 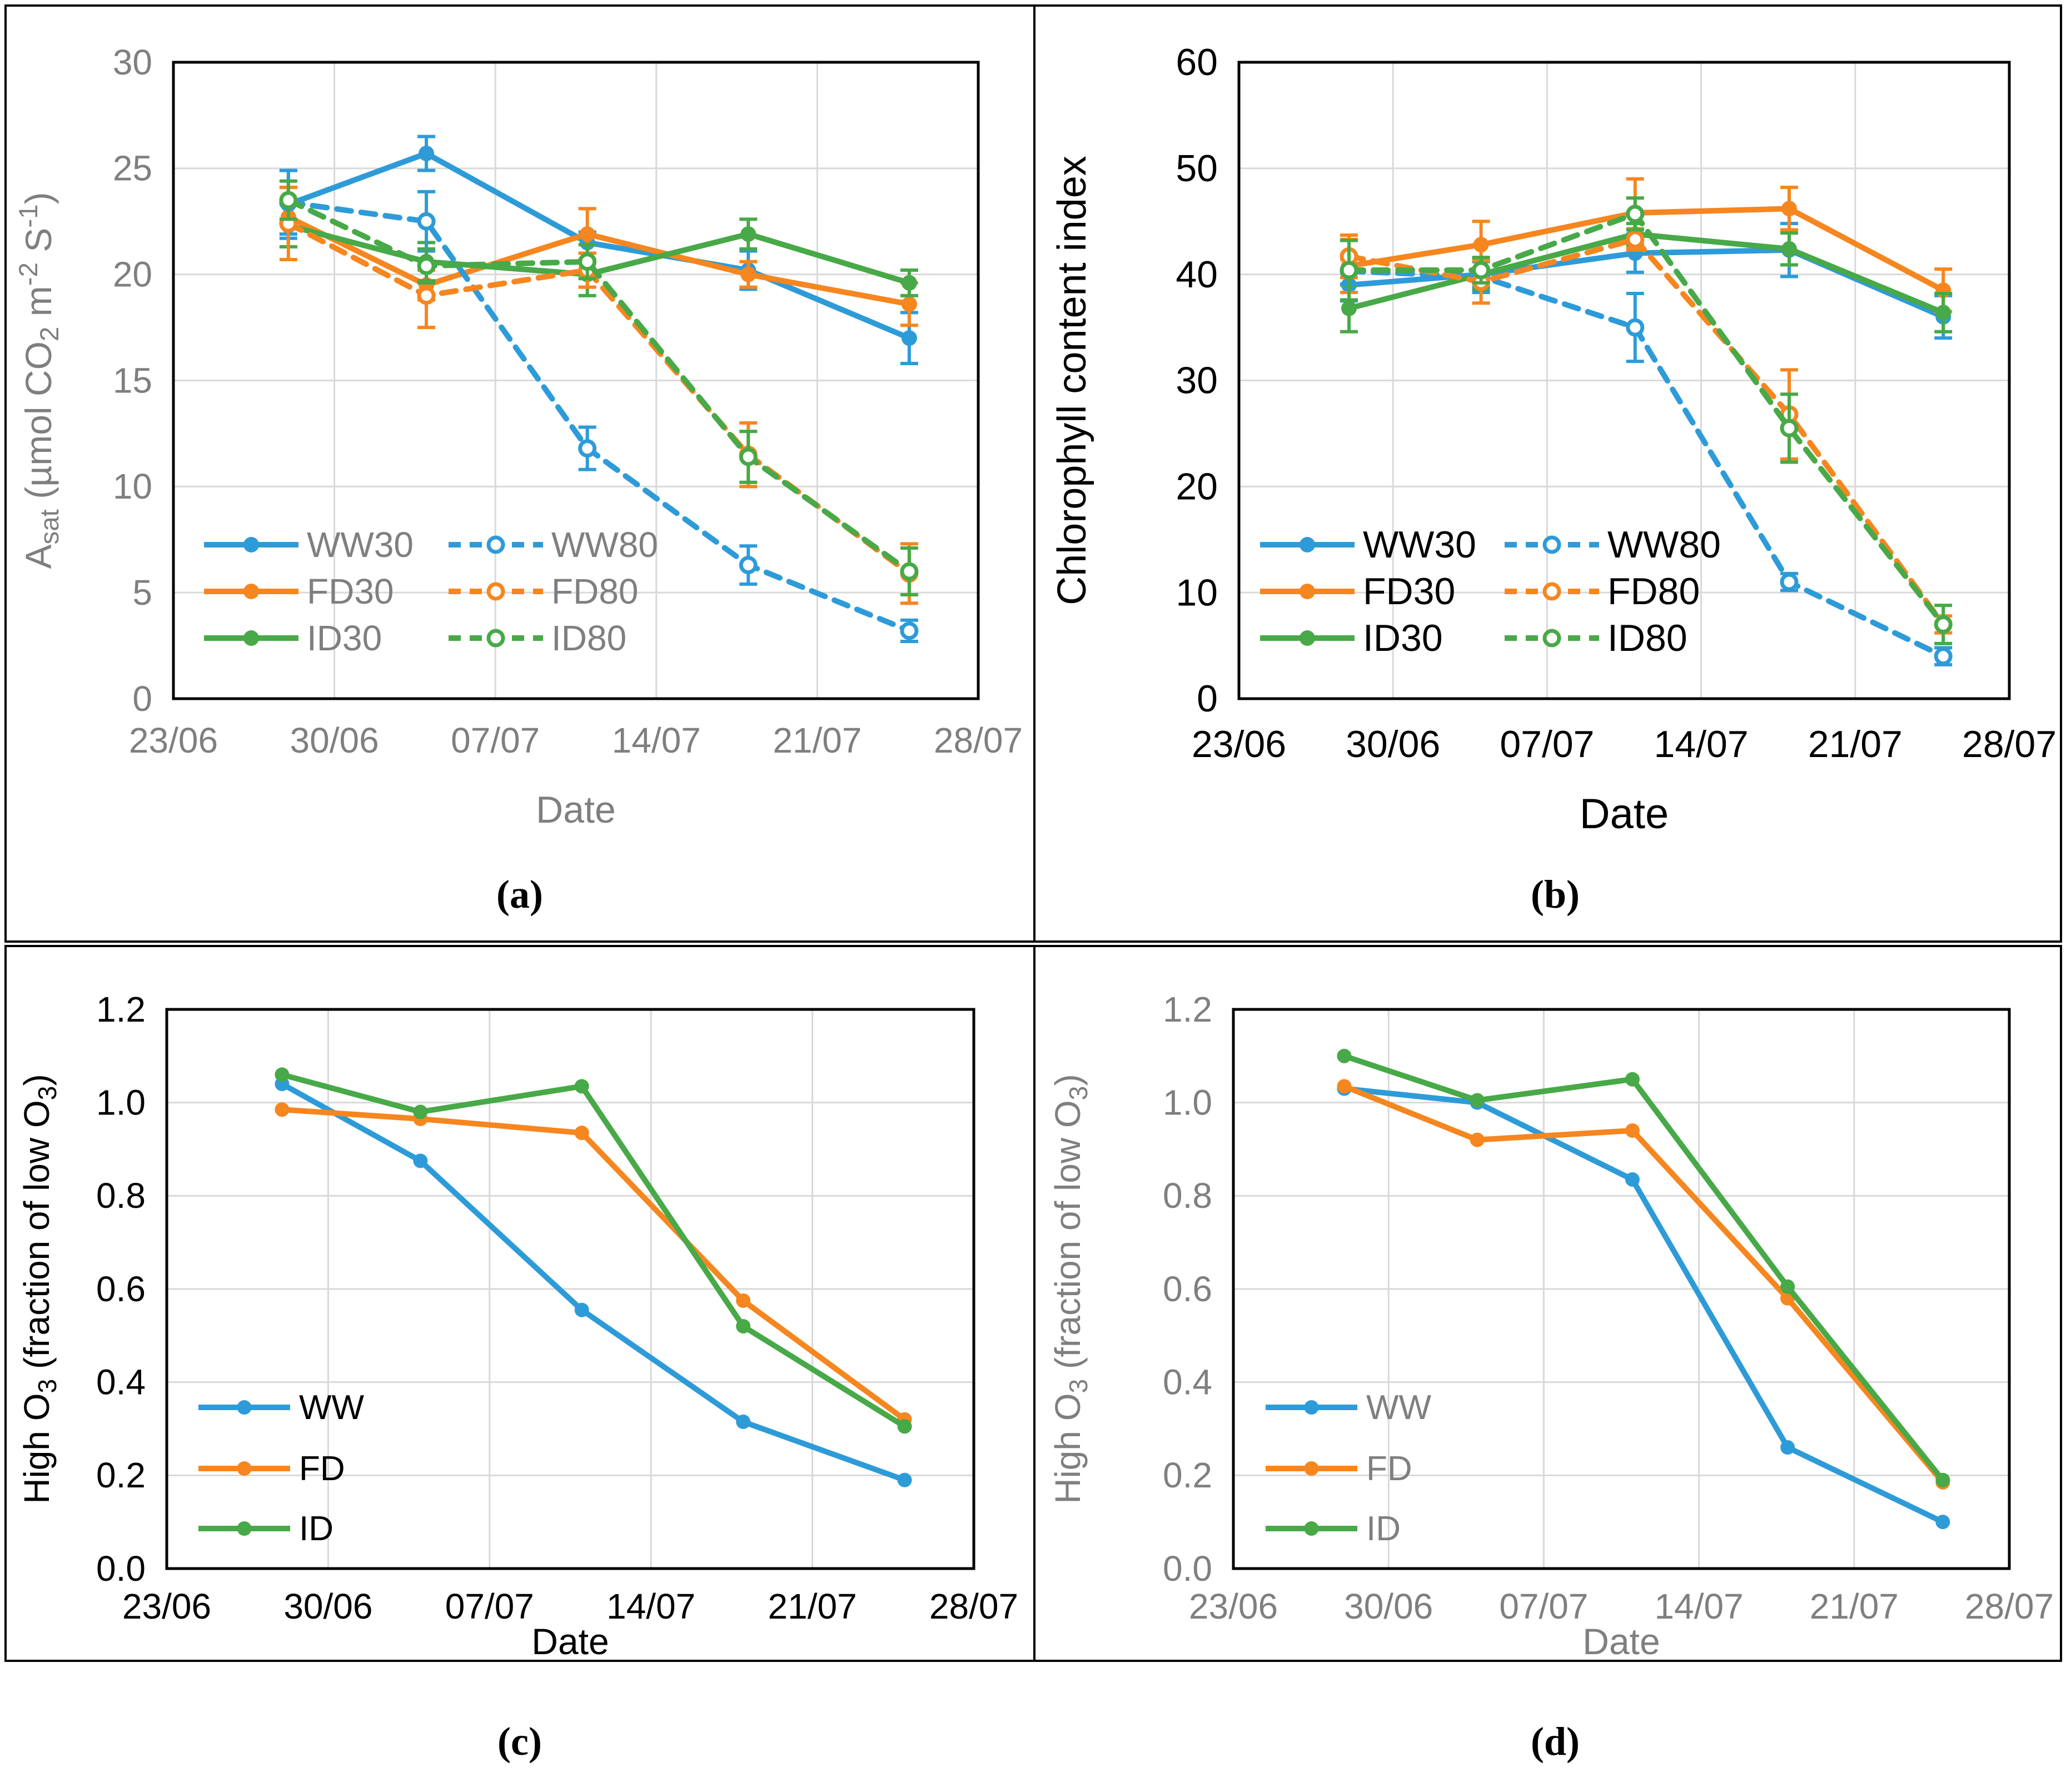 What do you see at coordinates (1208, 699) in the screenshot?
I see `svg-text: 0` at bounding box center [1208, 699].